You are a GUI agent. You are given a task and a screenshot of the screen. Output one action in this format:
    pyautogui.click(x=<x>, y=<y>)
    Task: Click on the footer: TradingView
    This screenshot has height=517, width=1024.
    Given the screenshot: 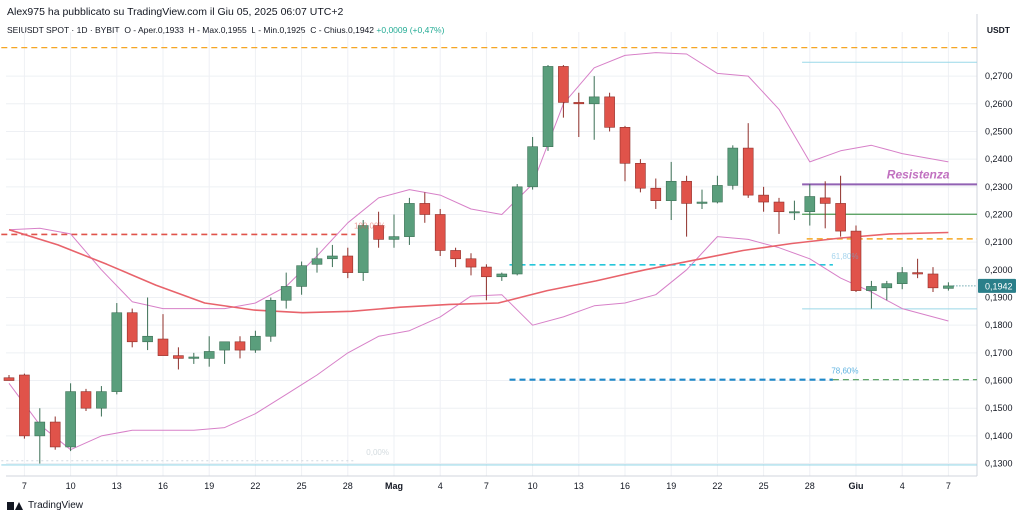 What is the action you would take?
    pyautogui.click(x=45, y=505)
    